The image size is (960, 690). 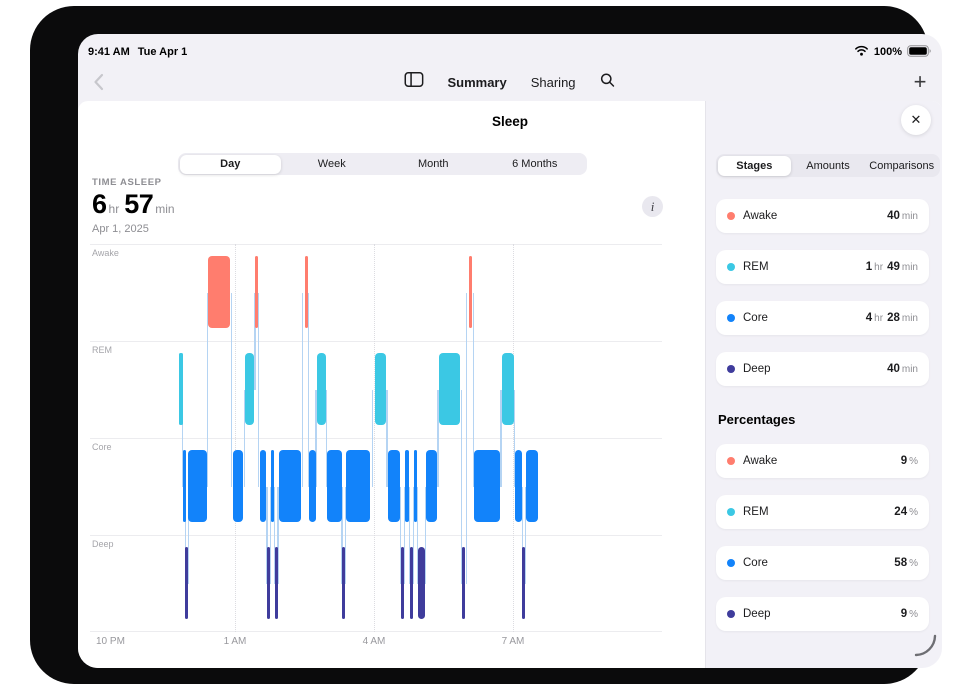 I want to click on panel-tab-stages: Stages, so click(x=754, y=165).